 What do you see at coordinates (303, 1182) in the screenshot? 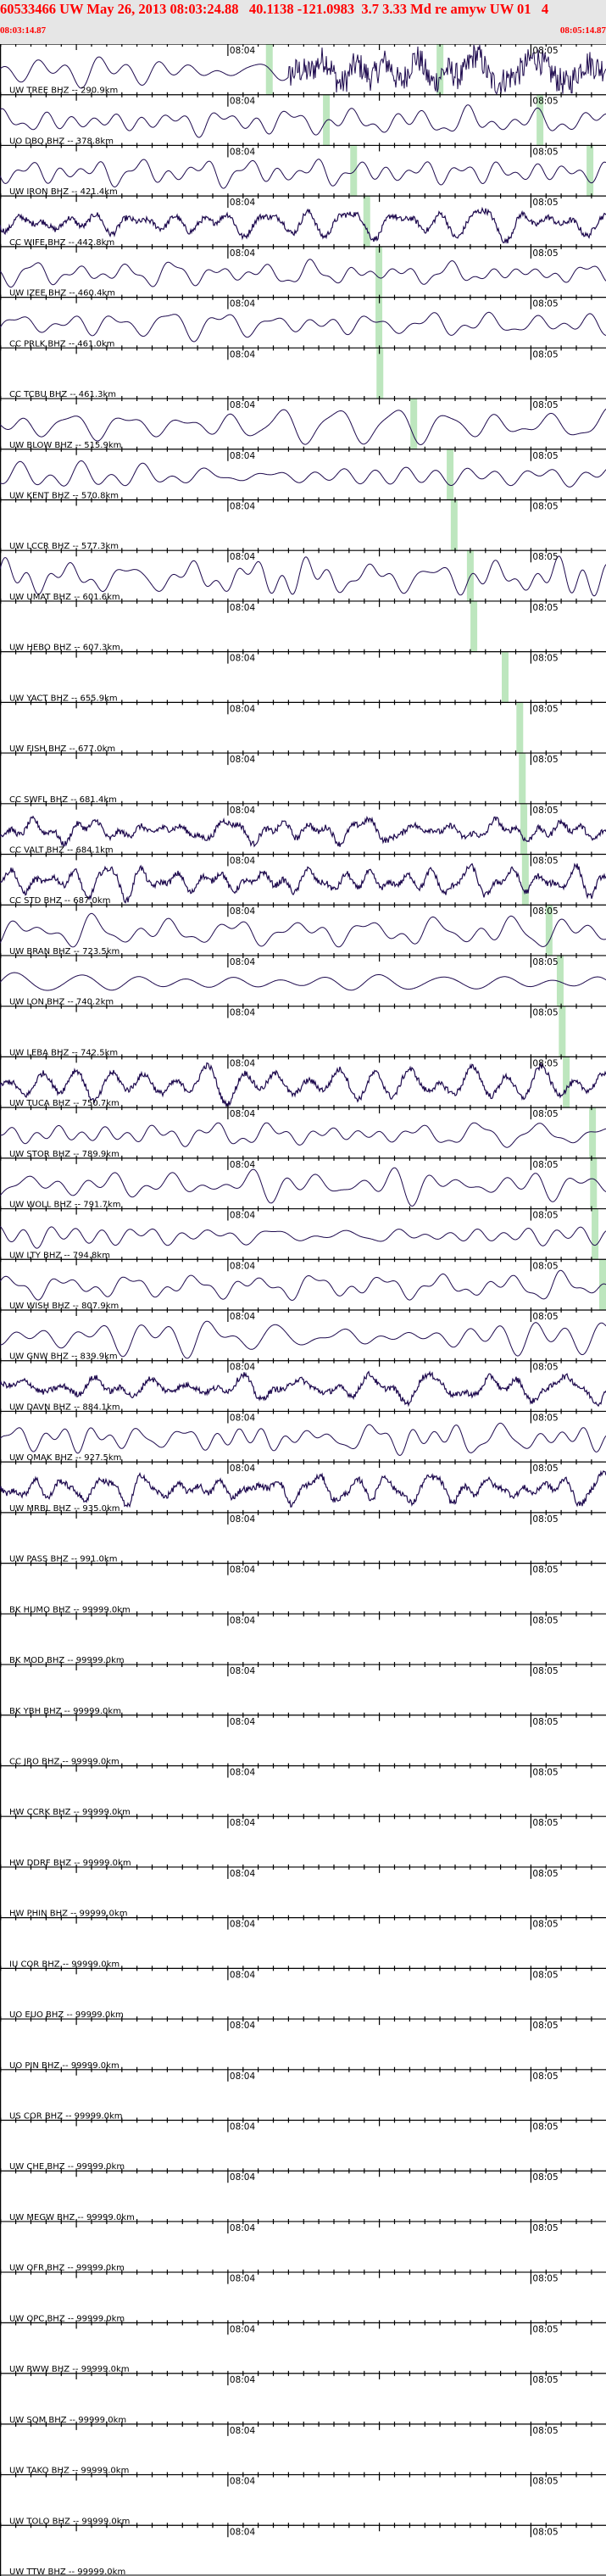
I see `trace-panel: 08:04 08:05 UW WOLL BHZ -- 791.7km` at bounding box center [303, 1182].